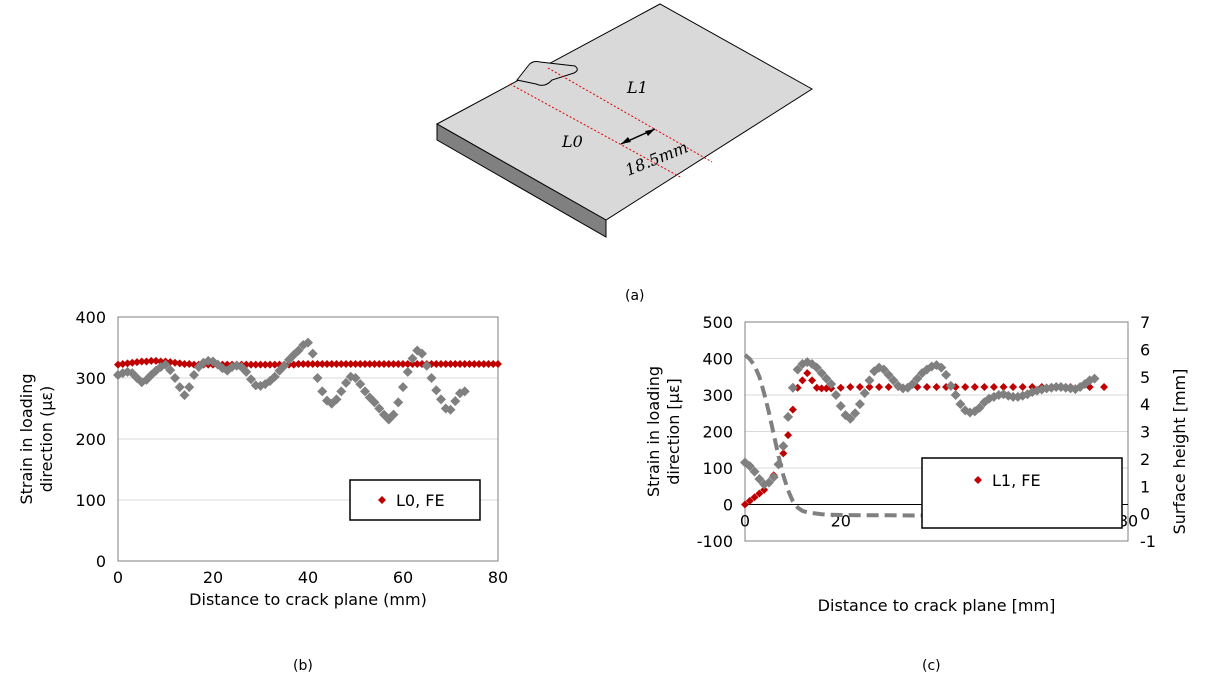 The height and width of the screenshot is (682, 1227). What do you see at coordinates (46, 439) in the screenshot?
I see `y-axis-title-line: direction (με)` at bounding box center [46, 439].